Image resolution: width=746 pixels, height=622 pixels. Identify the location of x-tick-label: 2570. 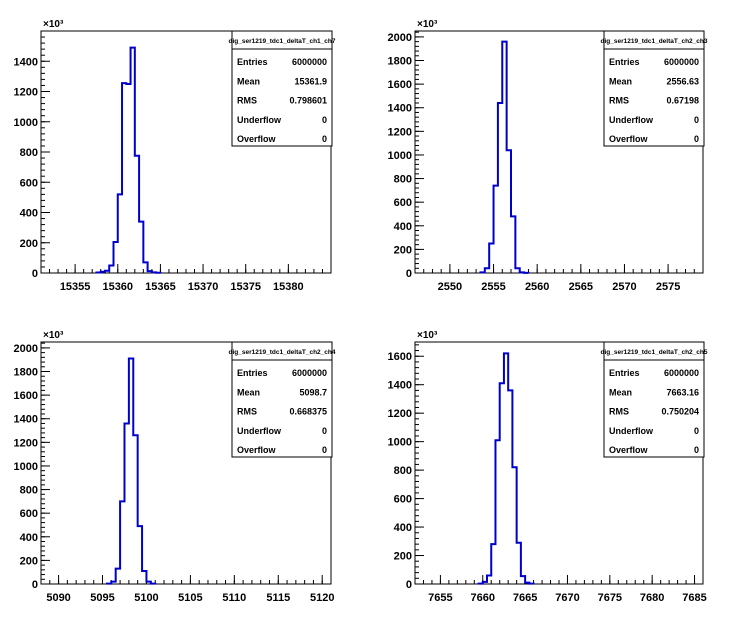
(624, 287).